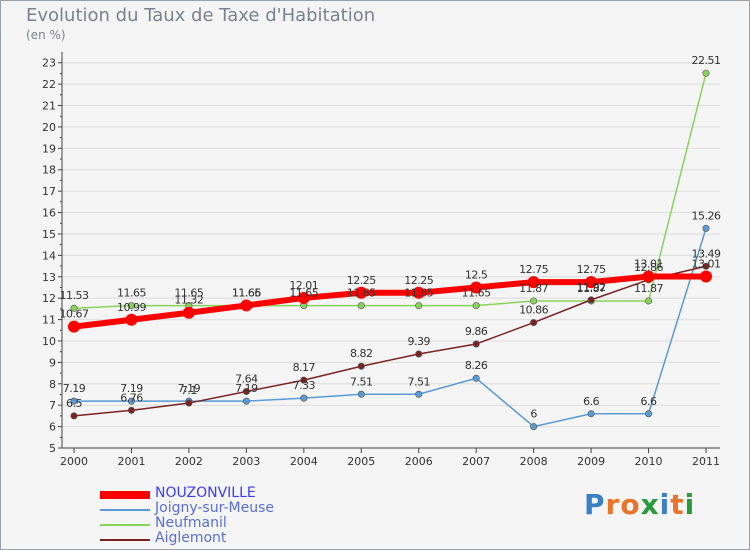 The height and width of the screenshot is (550, 750). Describe the element at coordinates (74, 461) in the screenshot. I see `x-tick-label: 2000` at that location.